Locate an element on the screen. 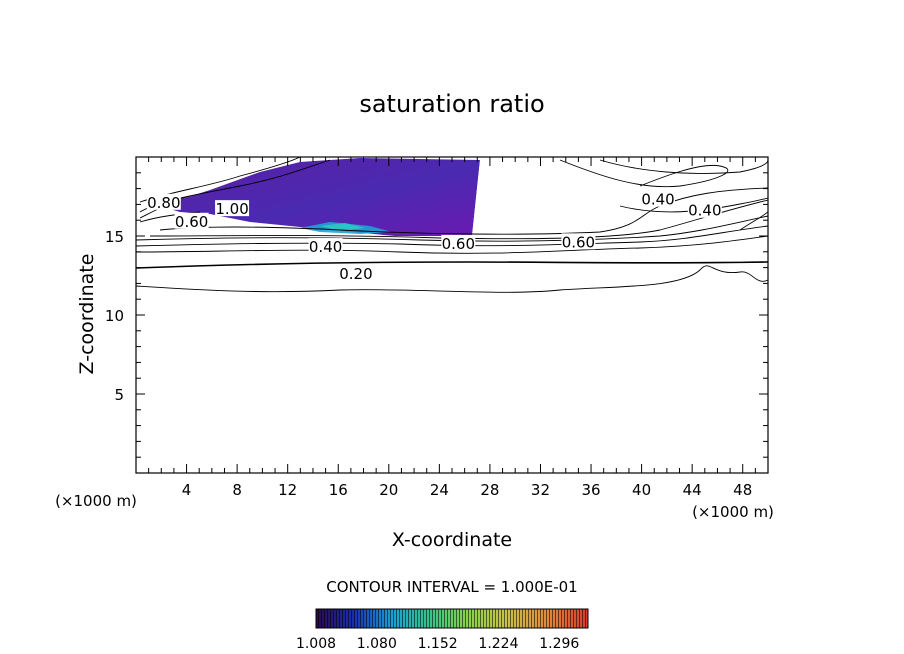  contour-label: 0.80 is located at coordinates (163, 203).